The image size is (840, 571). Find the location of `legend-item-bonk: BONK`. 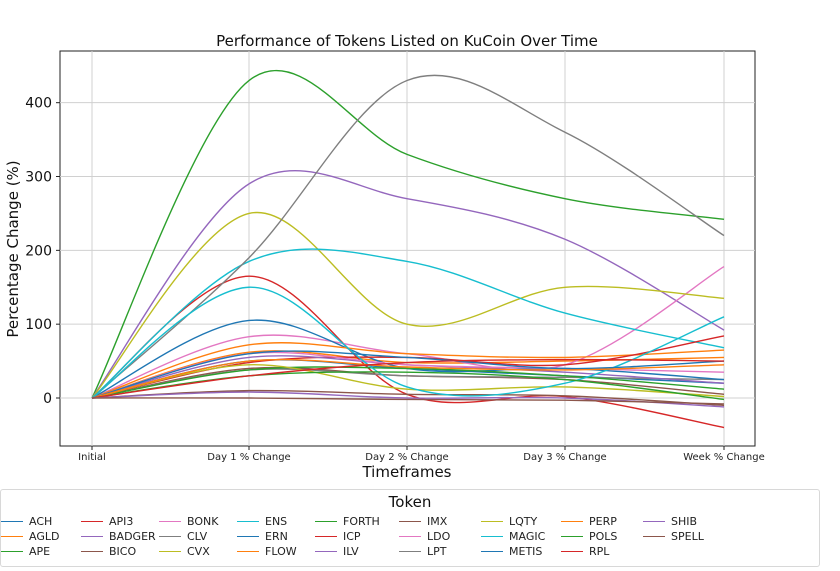

legend-item-bonk: BONK is located at coordinates (188, 521).